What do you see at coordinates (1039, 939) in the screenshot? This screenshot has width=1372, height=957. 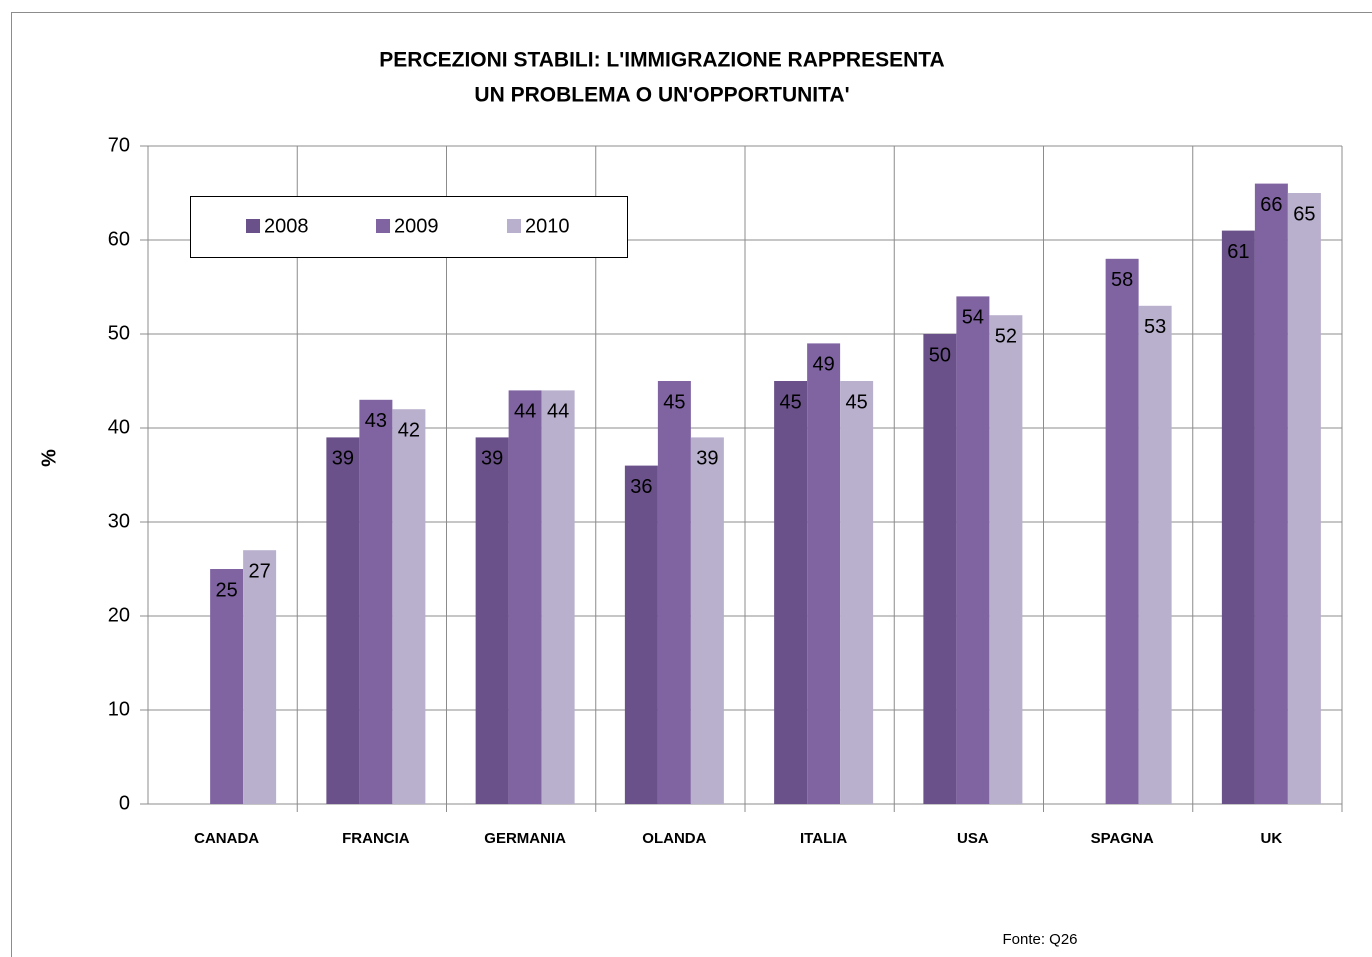 I see `source-note: Fonte: Q26` at bounding box center [1039, 939].